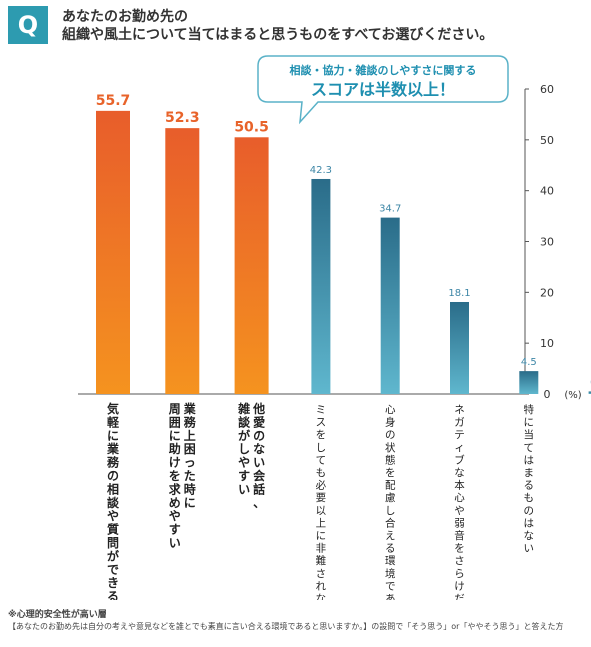 The image size is (591, 647). I want to click on category-char: 難, so click(321, 560).